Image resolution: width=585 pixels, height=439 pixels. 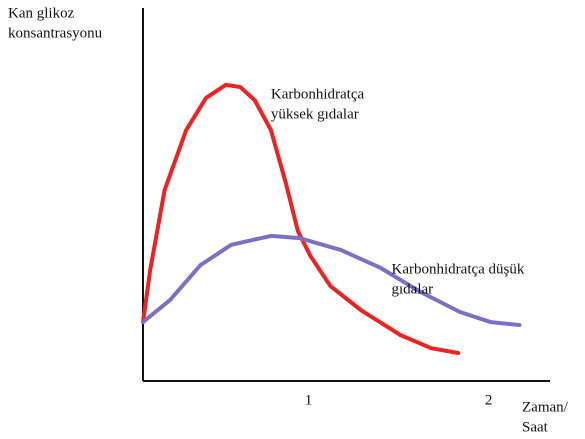 What do you see at coordinates (315, 114) in the screenshot?
I see `series-label: yüksek gıdalar` at bounding box center [315, 114].